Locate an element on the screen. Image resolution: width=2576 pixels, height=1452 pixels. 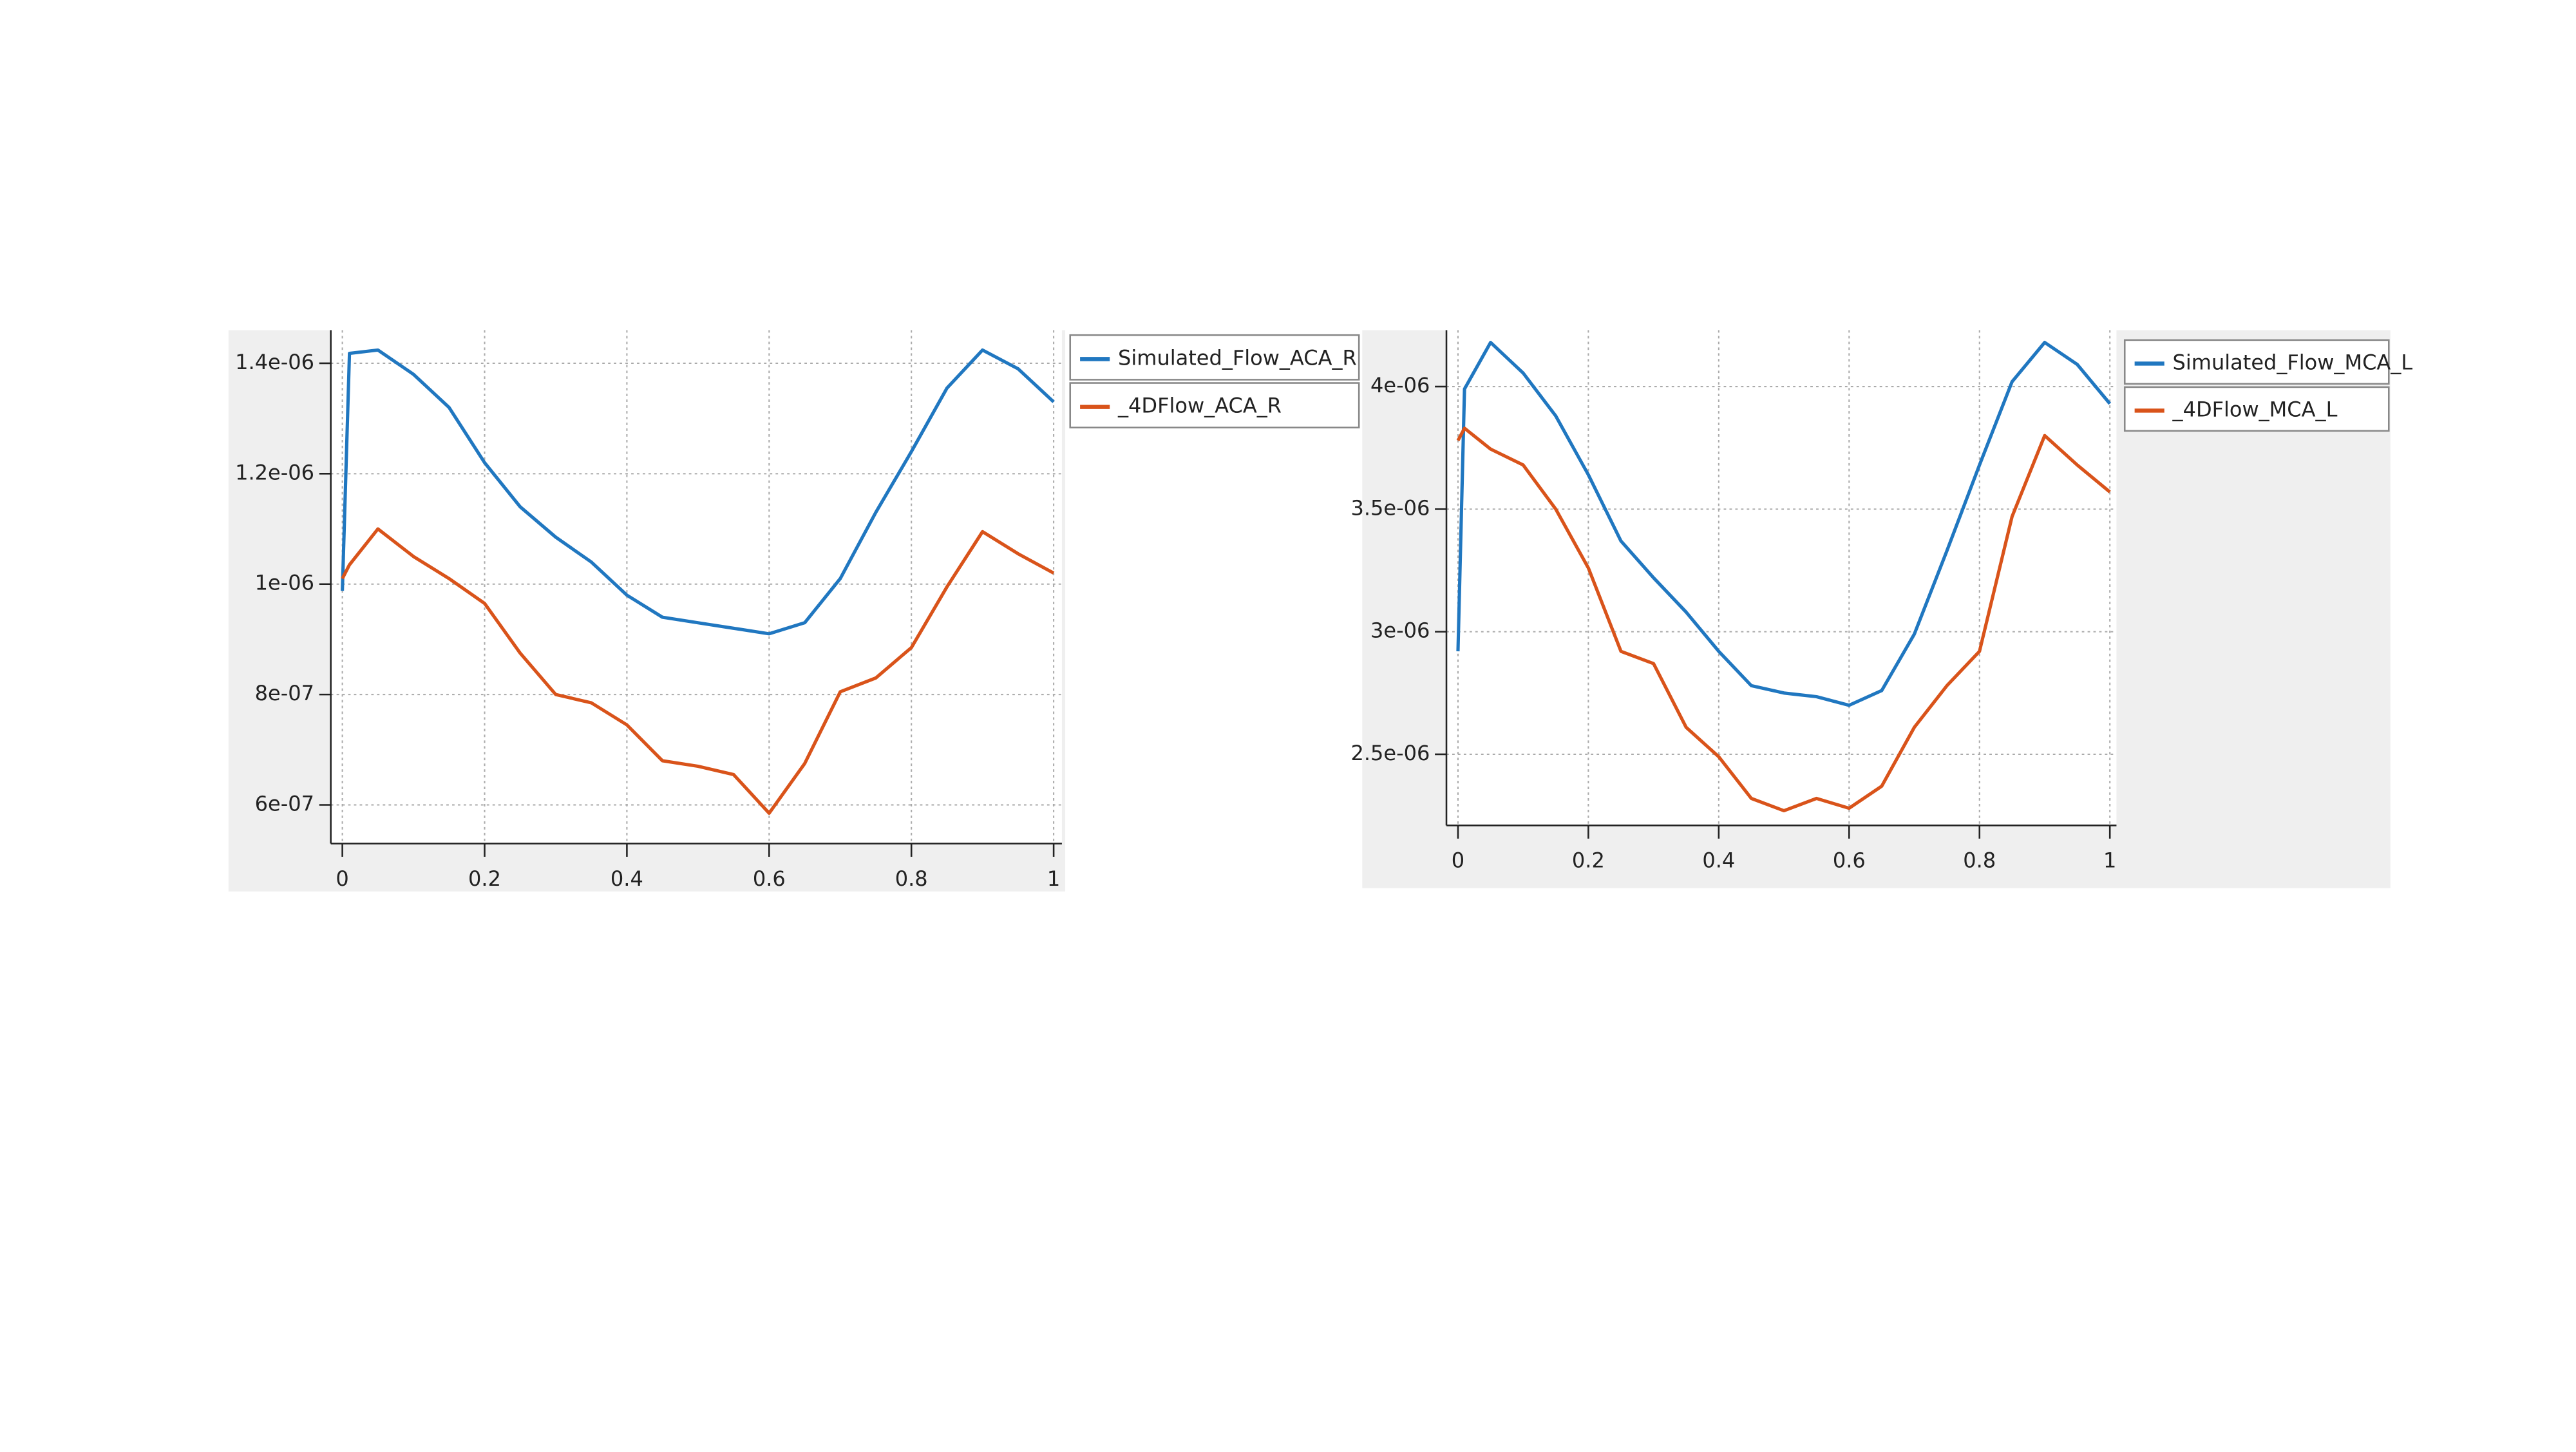
y-tick-label: 1.2e-06 is located at coordinates (274, 472).